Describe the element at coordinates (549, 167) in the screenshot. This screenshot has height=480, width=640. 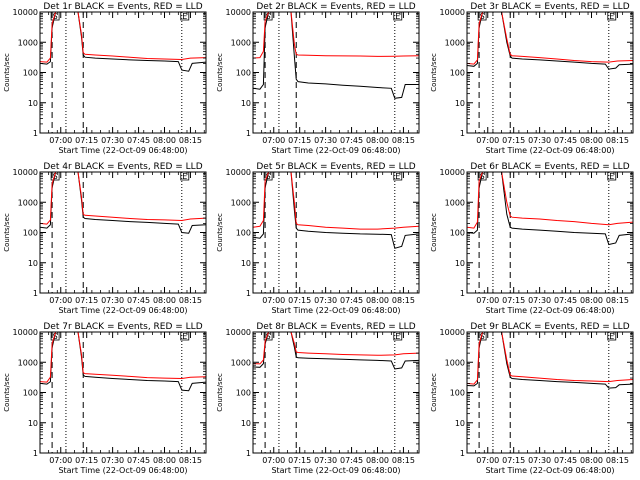
I see `plot-title: Det 6r BLACK = Events, RED = LLD` at that location.